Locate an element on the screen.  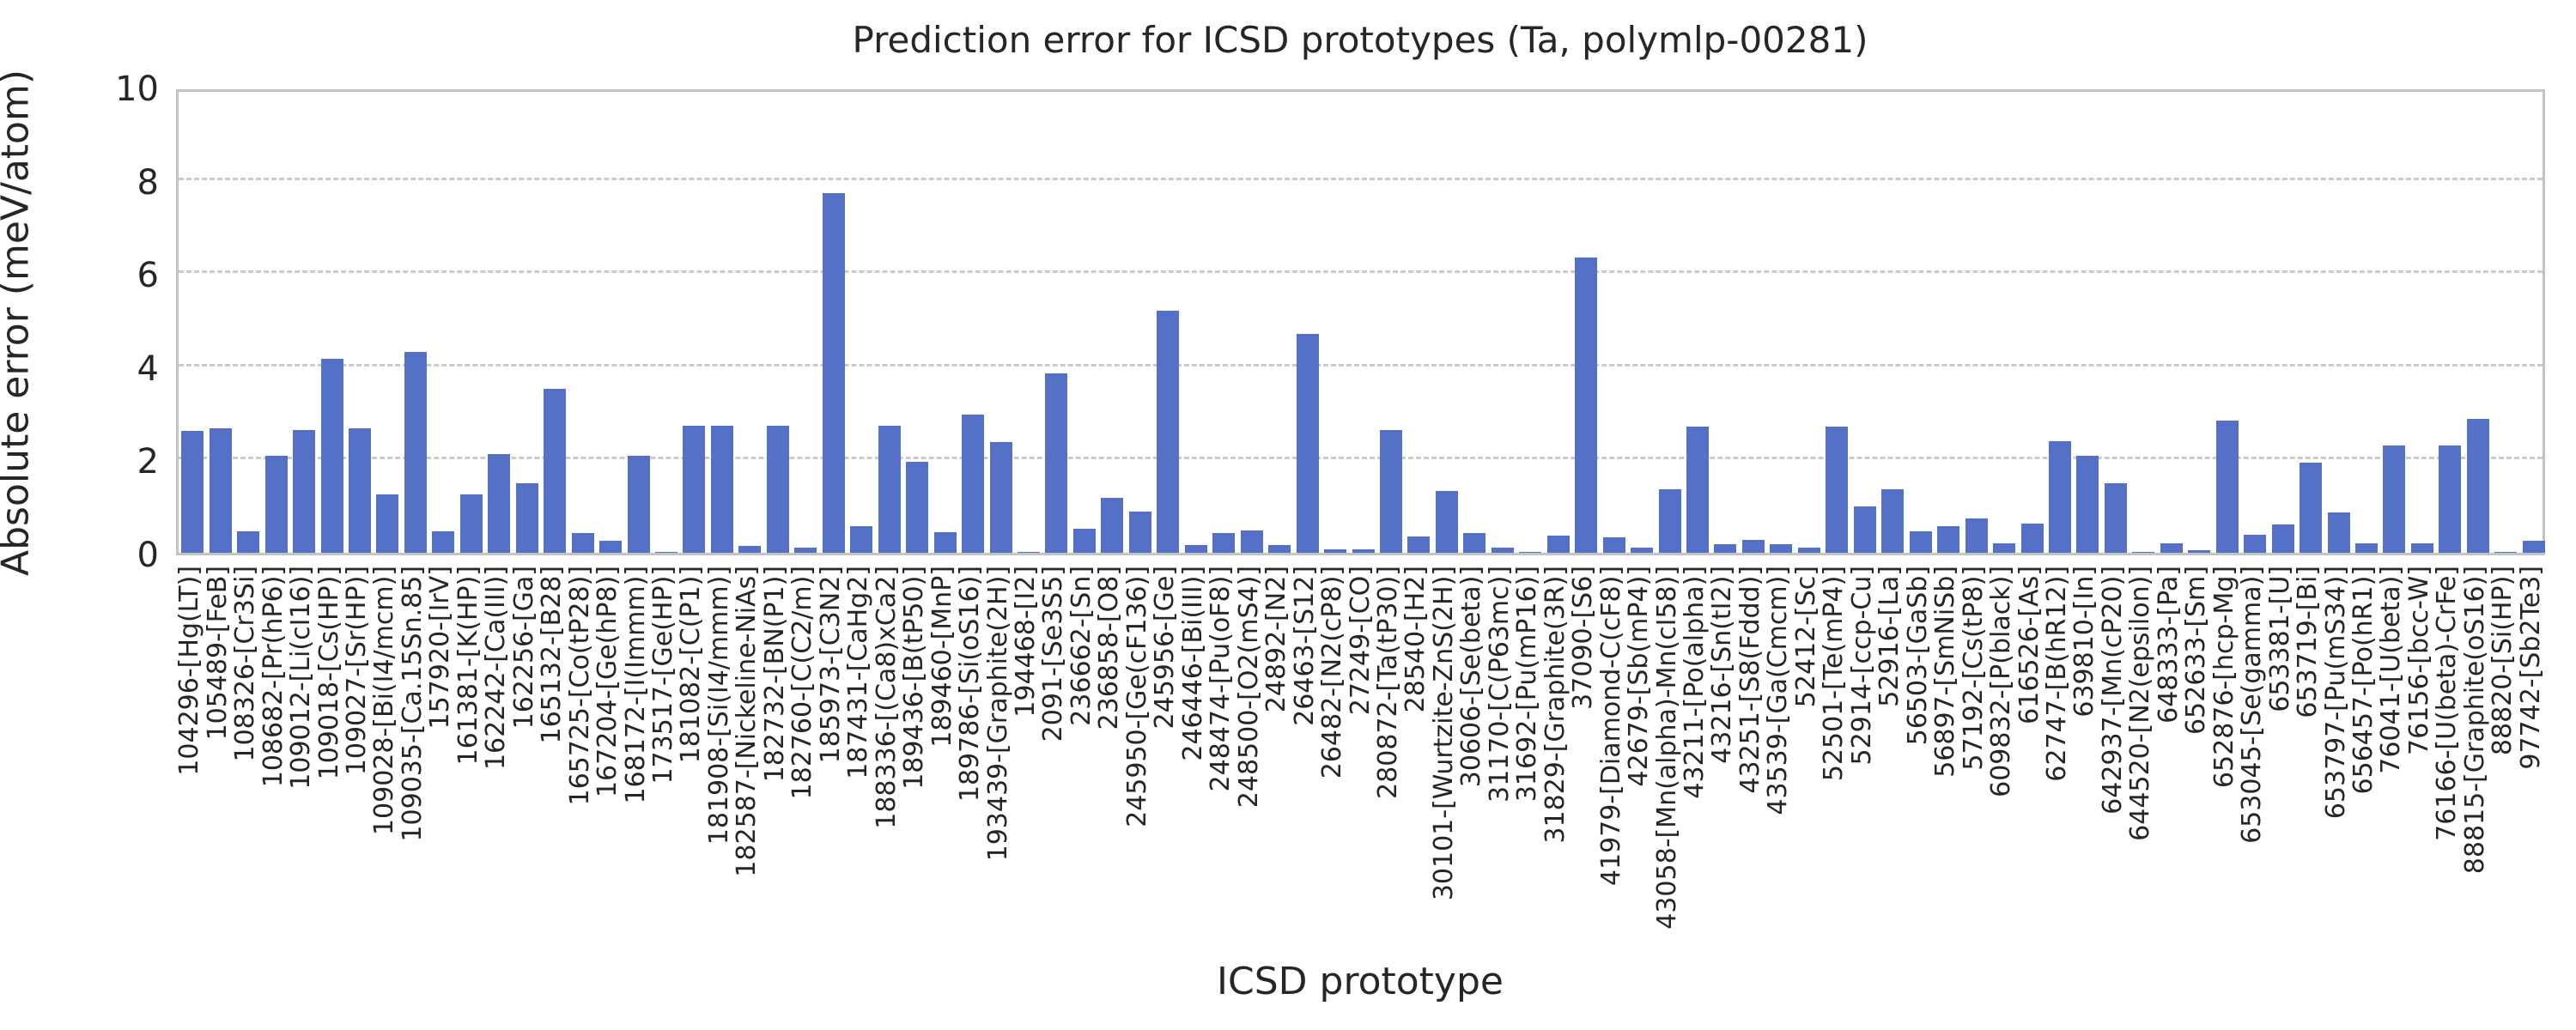
y-tick-label: 8 is located at coordinates (148, 183).